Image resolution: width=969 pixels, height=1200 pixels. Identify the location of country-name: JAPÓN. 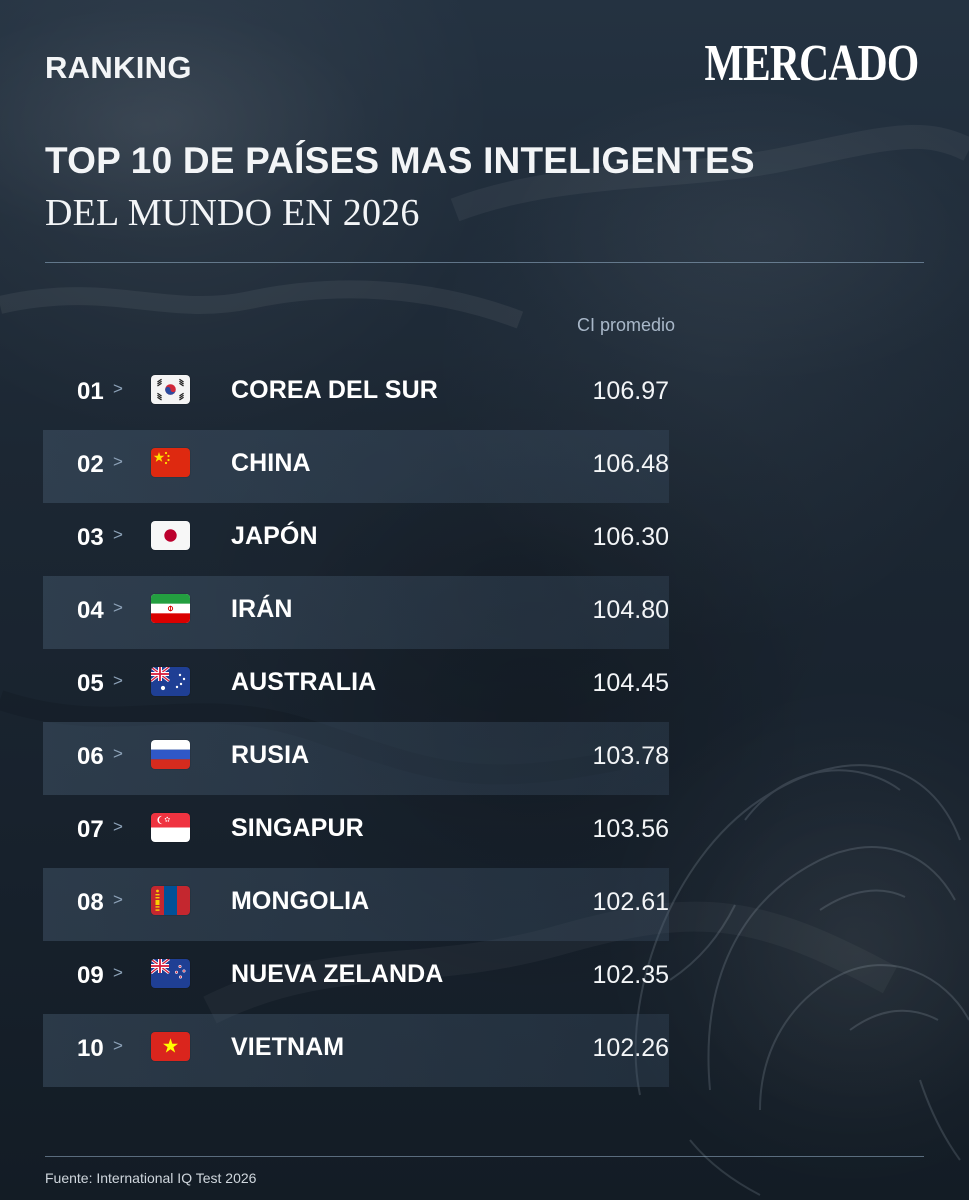
(274, 536).